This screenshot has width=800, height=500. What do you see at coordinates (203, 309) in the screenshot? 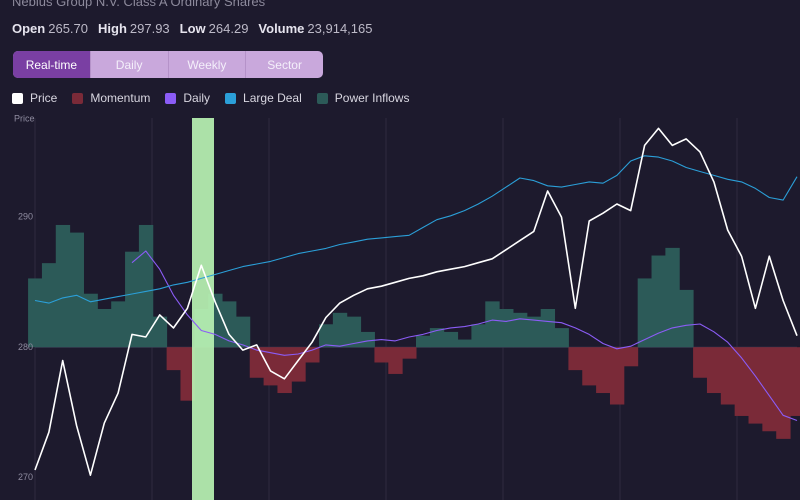
I see `highlight-band` at bounding box center [203, 309].